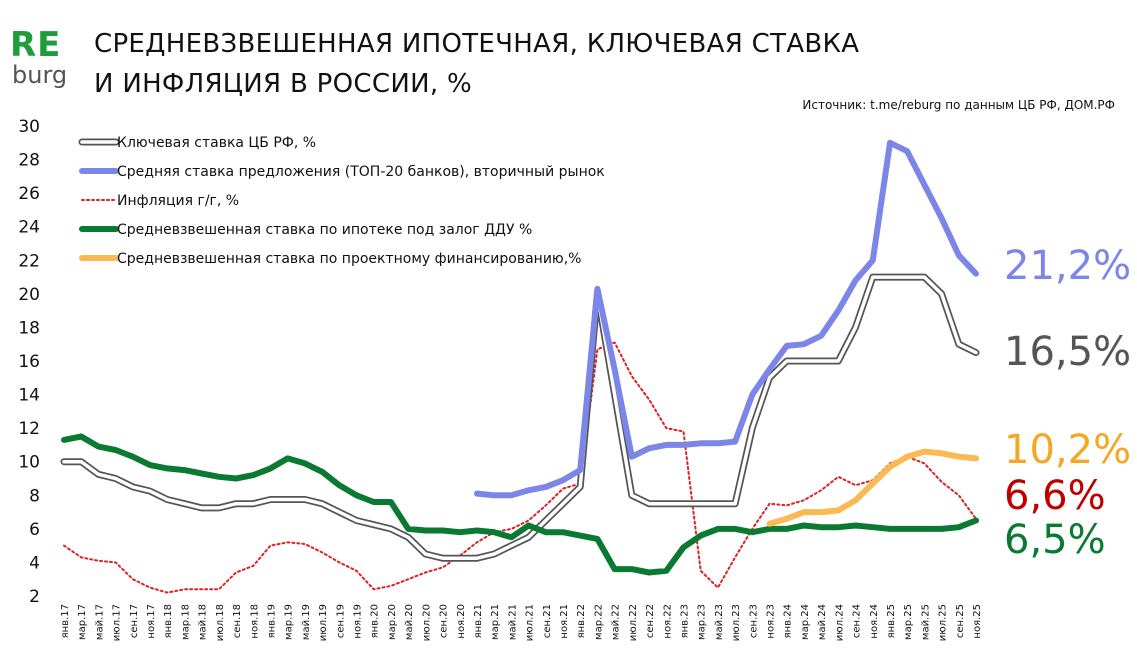  I want to click on callout-inflation: 6,6%, so click(1055, 496).